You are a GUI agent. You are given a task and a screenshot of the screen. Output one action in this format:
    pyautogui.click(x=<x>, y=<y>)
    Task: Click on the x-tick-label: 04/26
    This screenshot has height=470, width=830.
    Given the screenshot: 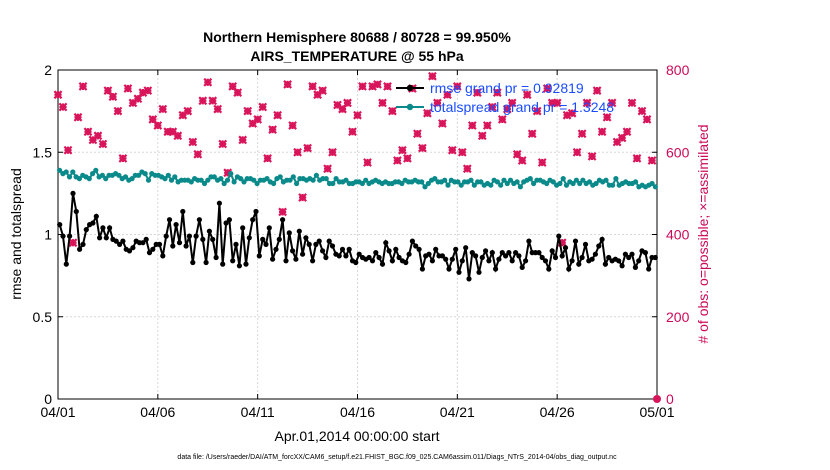 What is the action you would take?
    pyautogui.click(x=557, y=412)
    